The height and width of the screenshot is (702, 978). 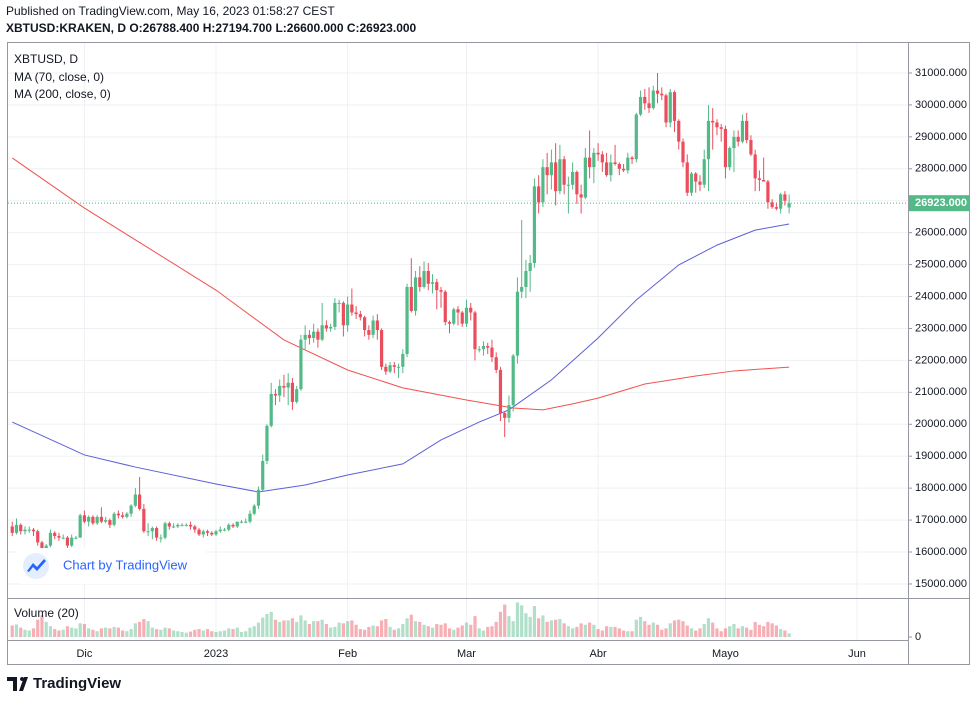 I want to click on y-tick-label: 16000.000, so click(x=941, y=552).